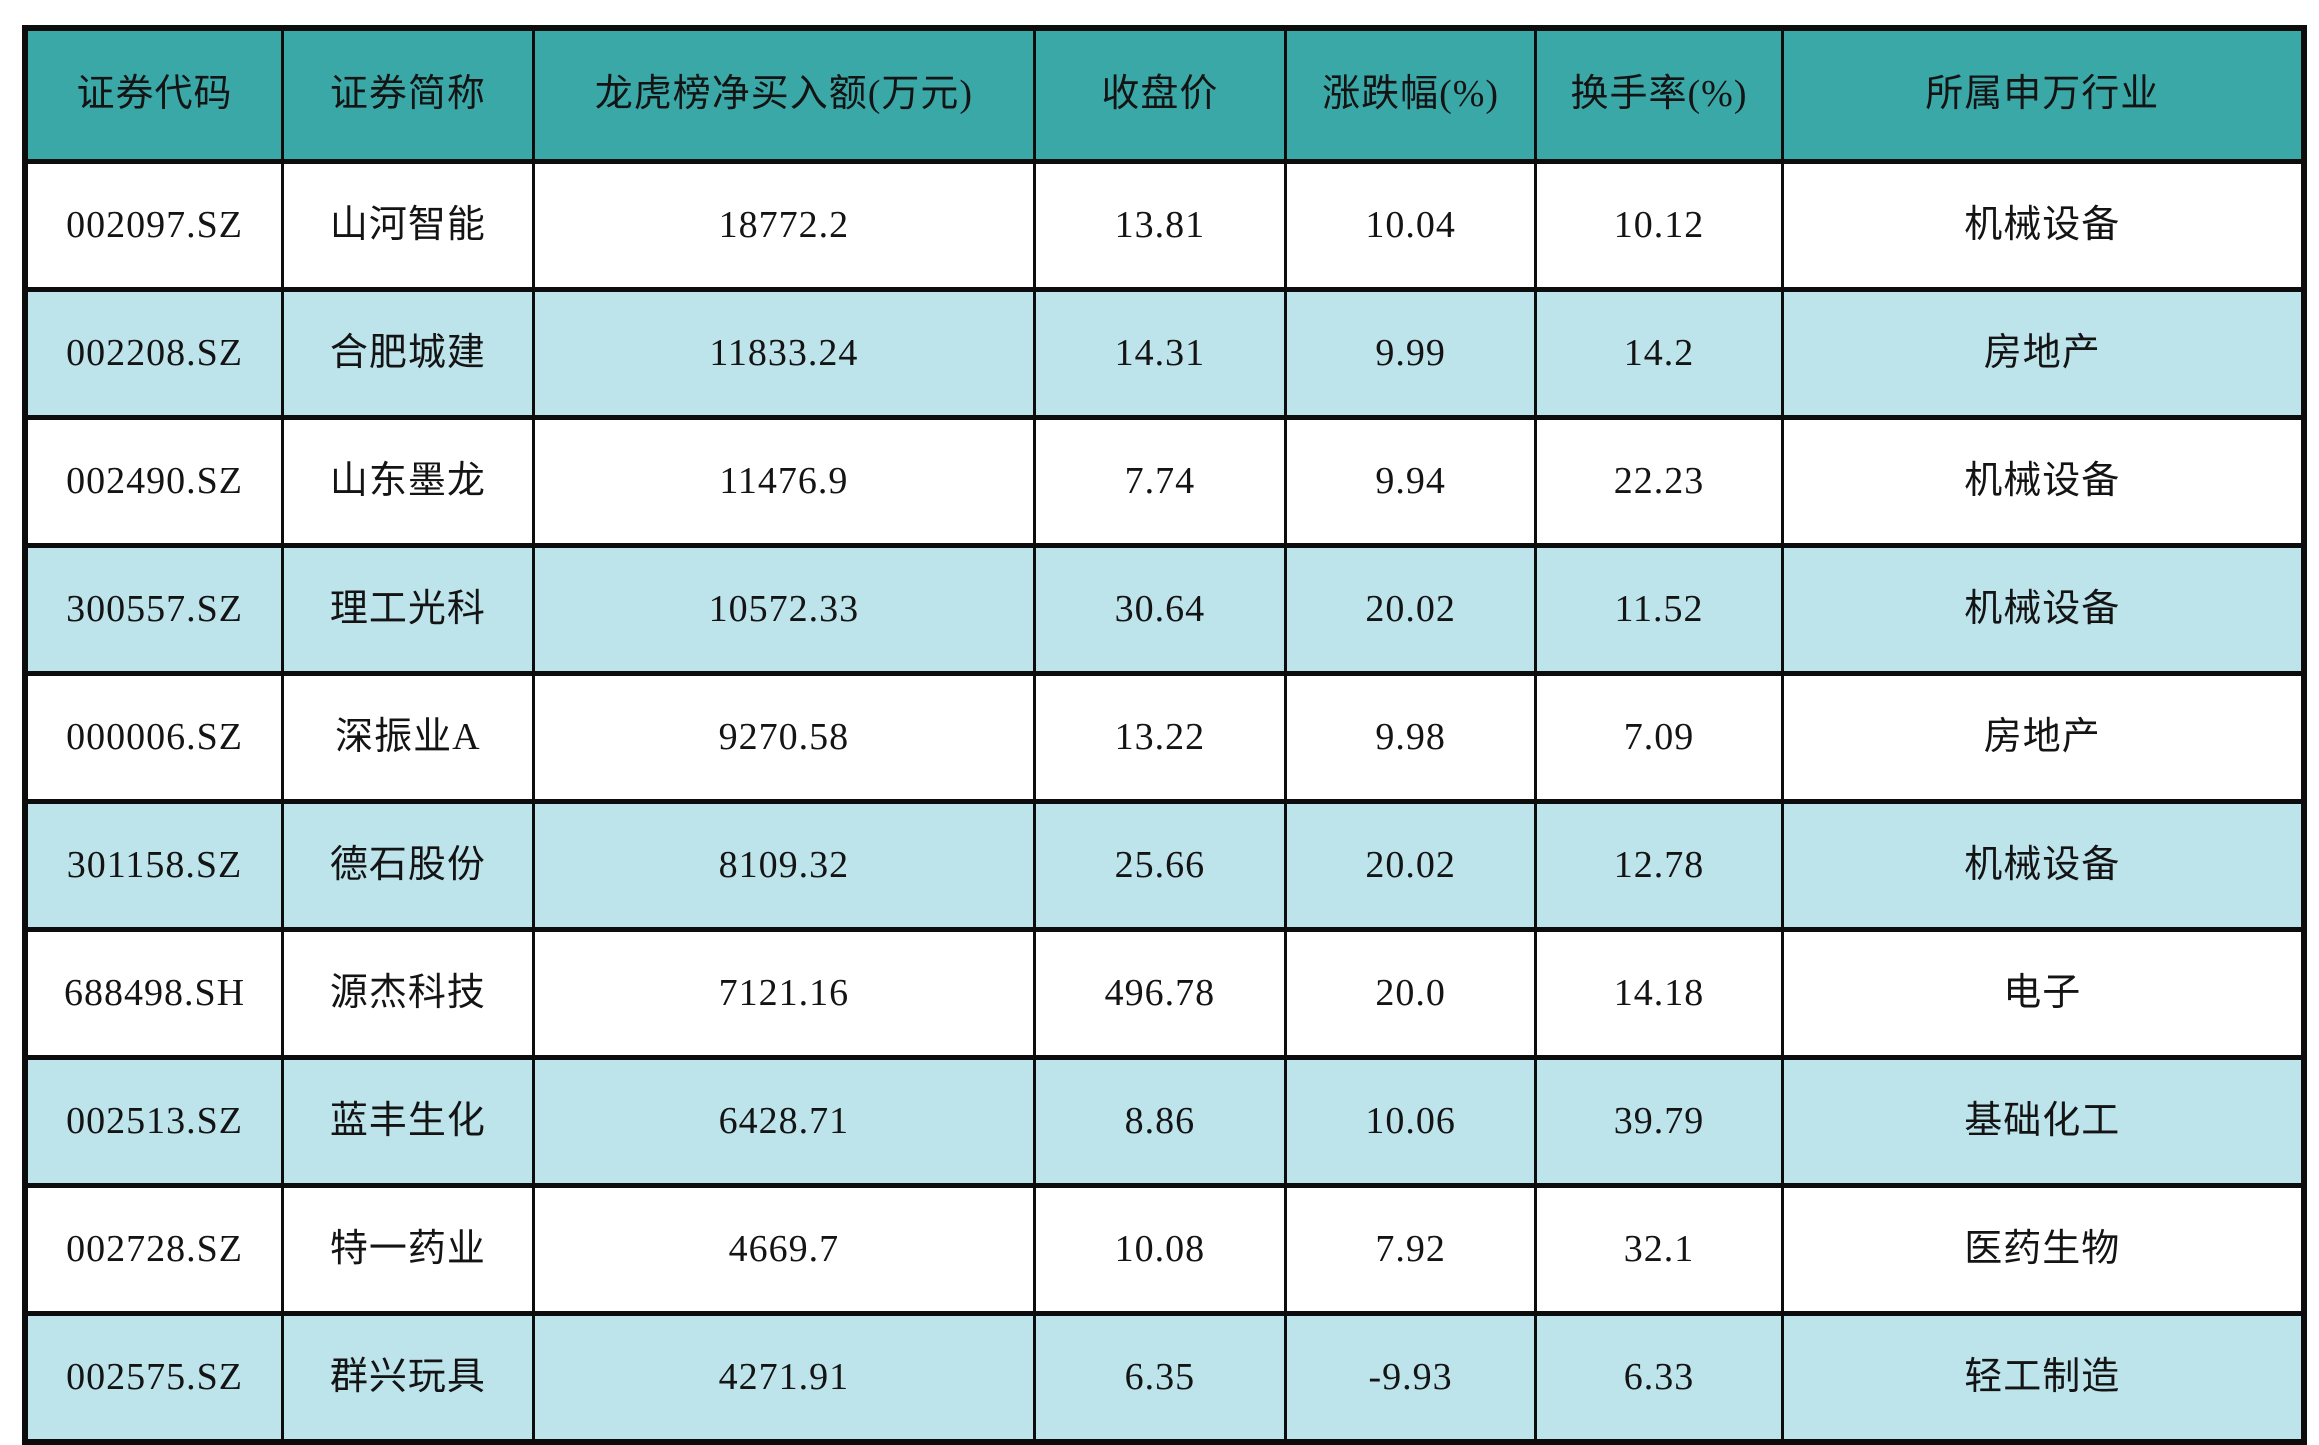 The width and height of the screenshot is (2319, 1445). Describe the element at coordinates (784, 225) in the screenshot. I see `cell-net_buy_wan: 18772.2` at that location.